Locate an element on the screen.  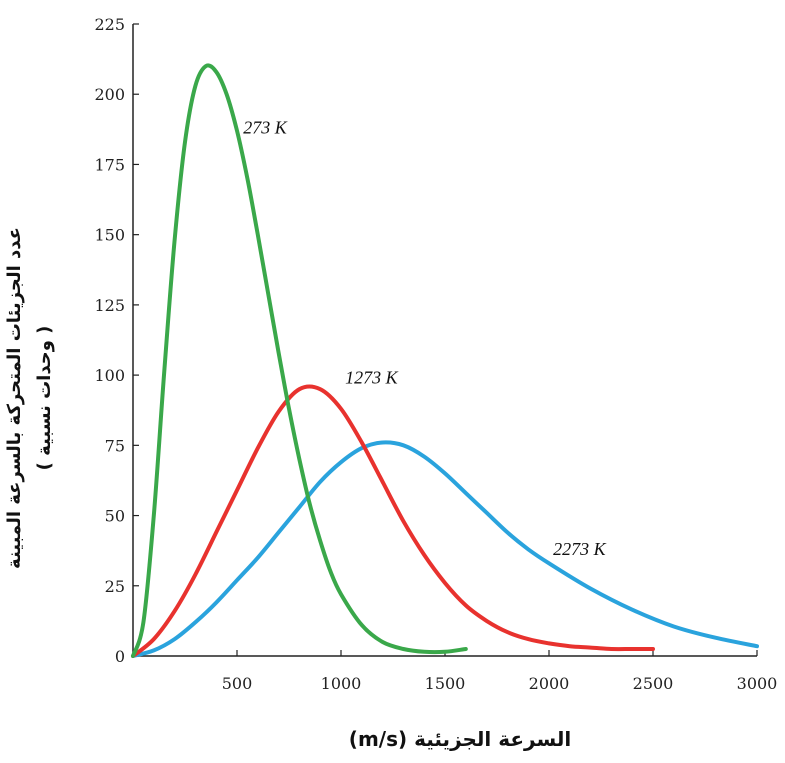
x-tick-label: 1500 is located at coordinates (445, 683).